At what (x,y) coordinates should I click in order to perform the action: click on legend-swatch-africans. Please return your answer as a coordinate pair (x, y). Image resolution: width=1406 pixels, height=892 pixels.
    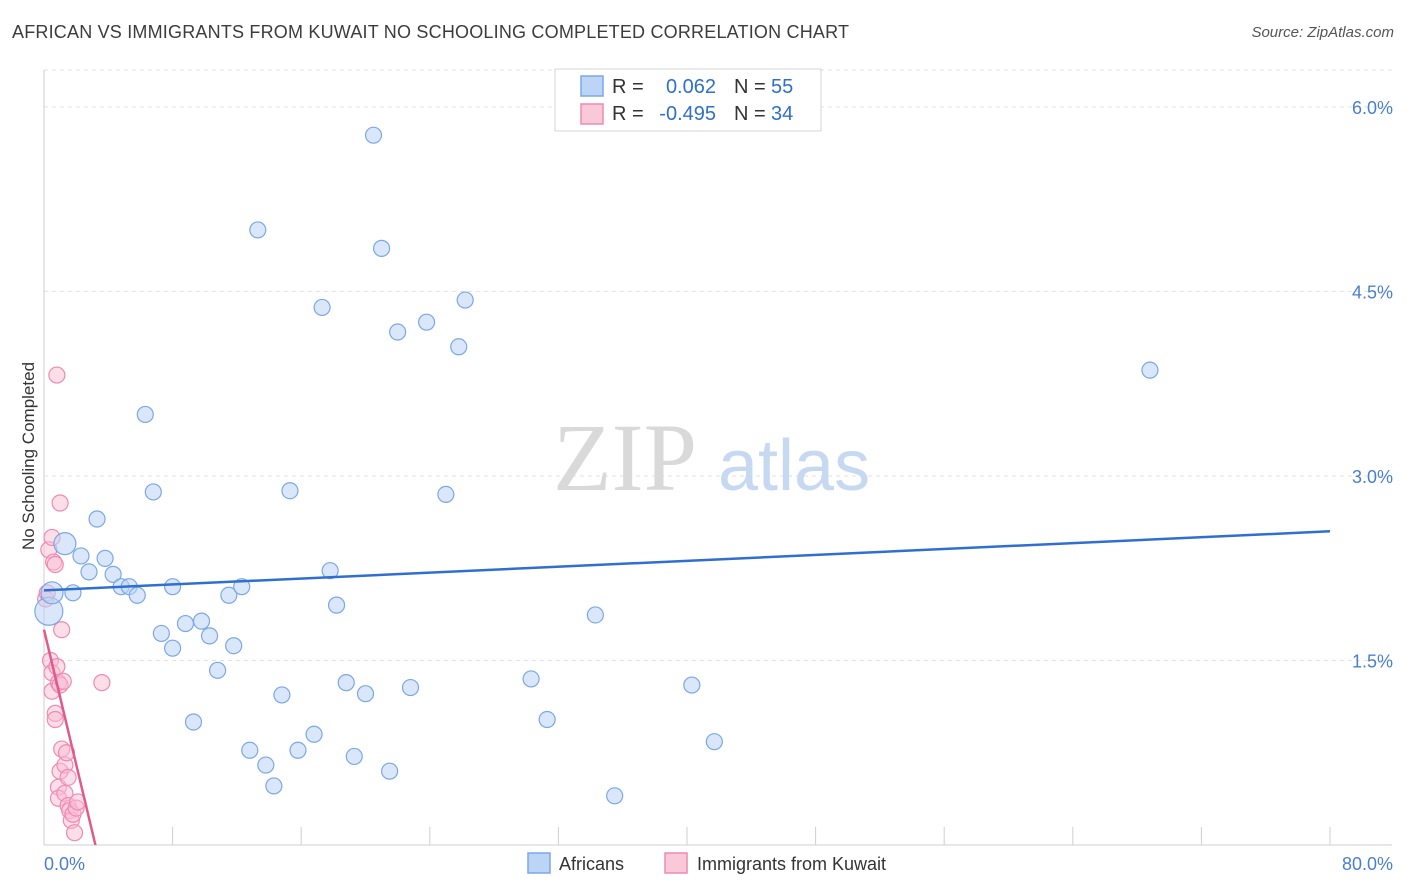
    Looking at the image, I should click on (592, 86).